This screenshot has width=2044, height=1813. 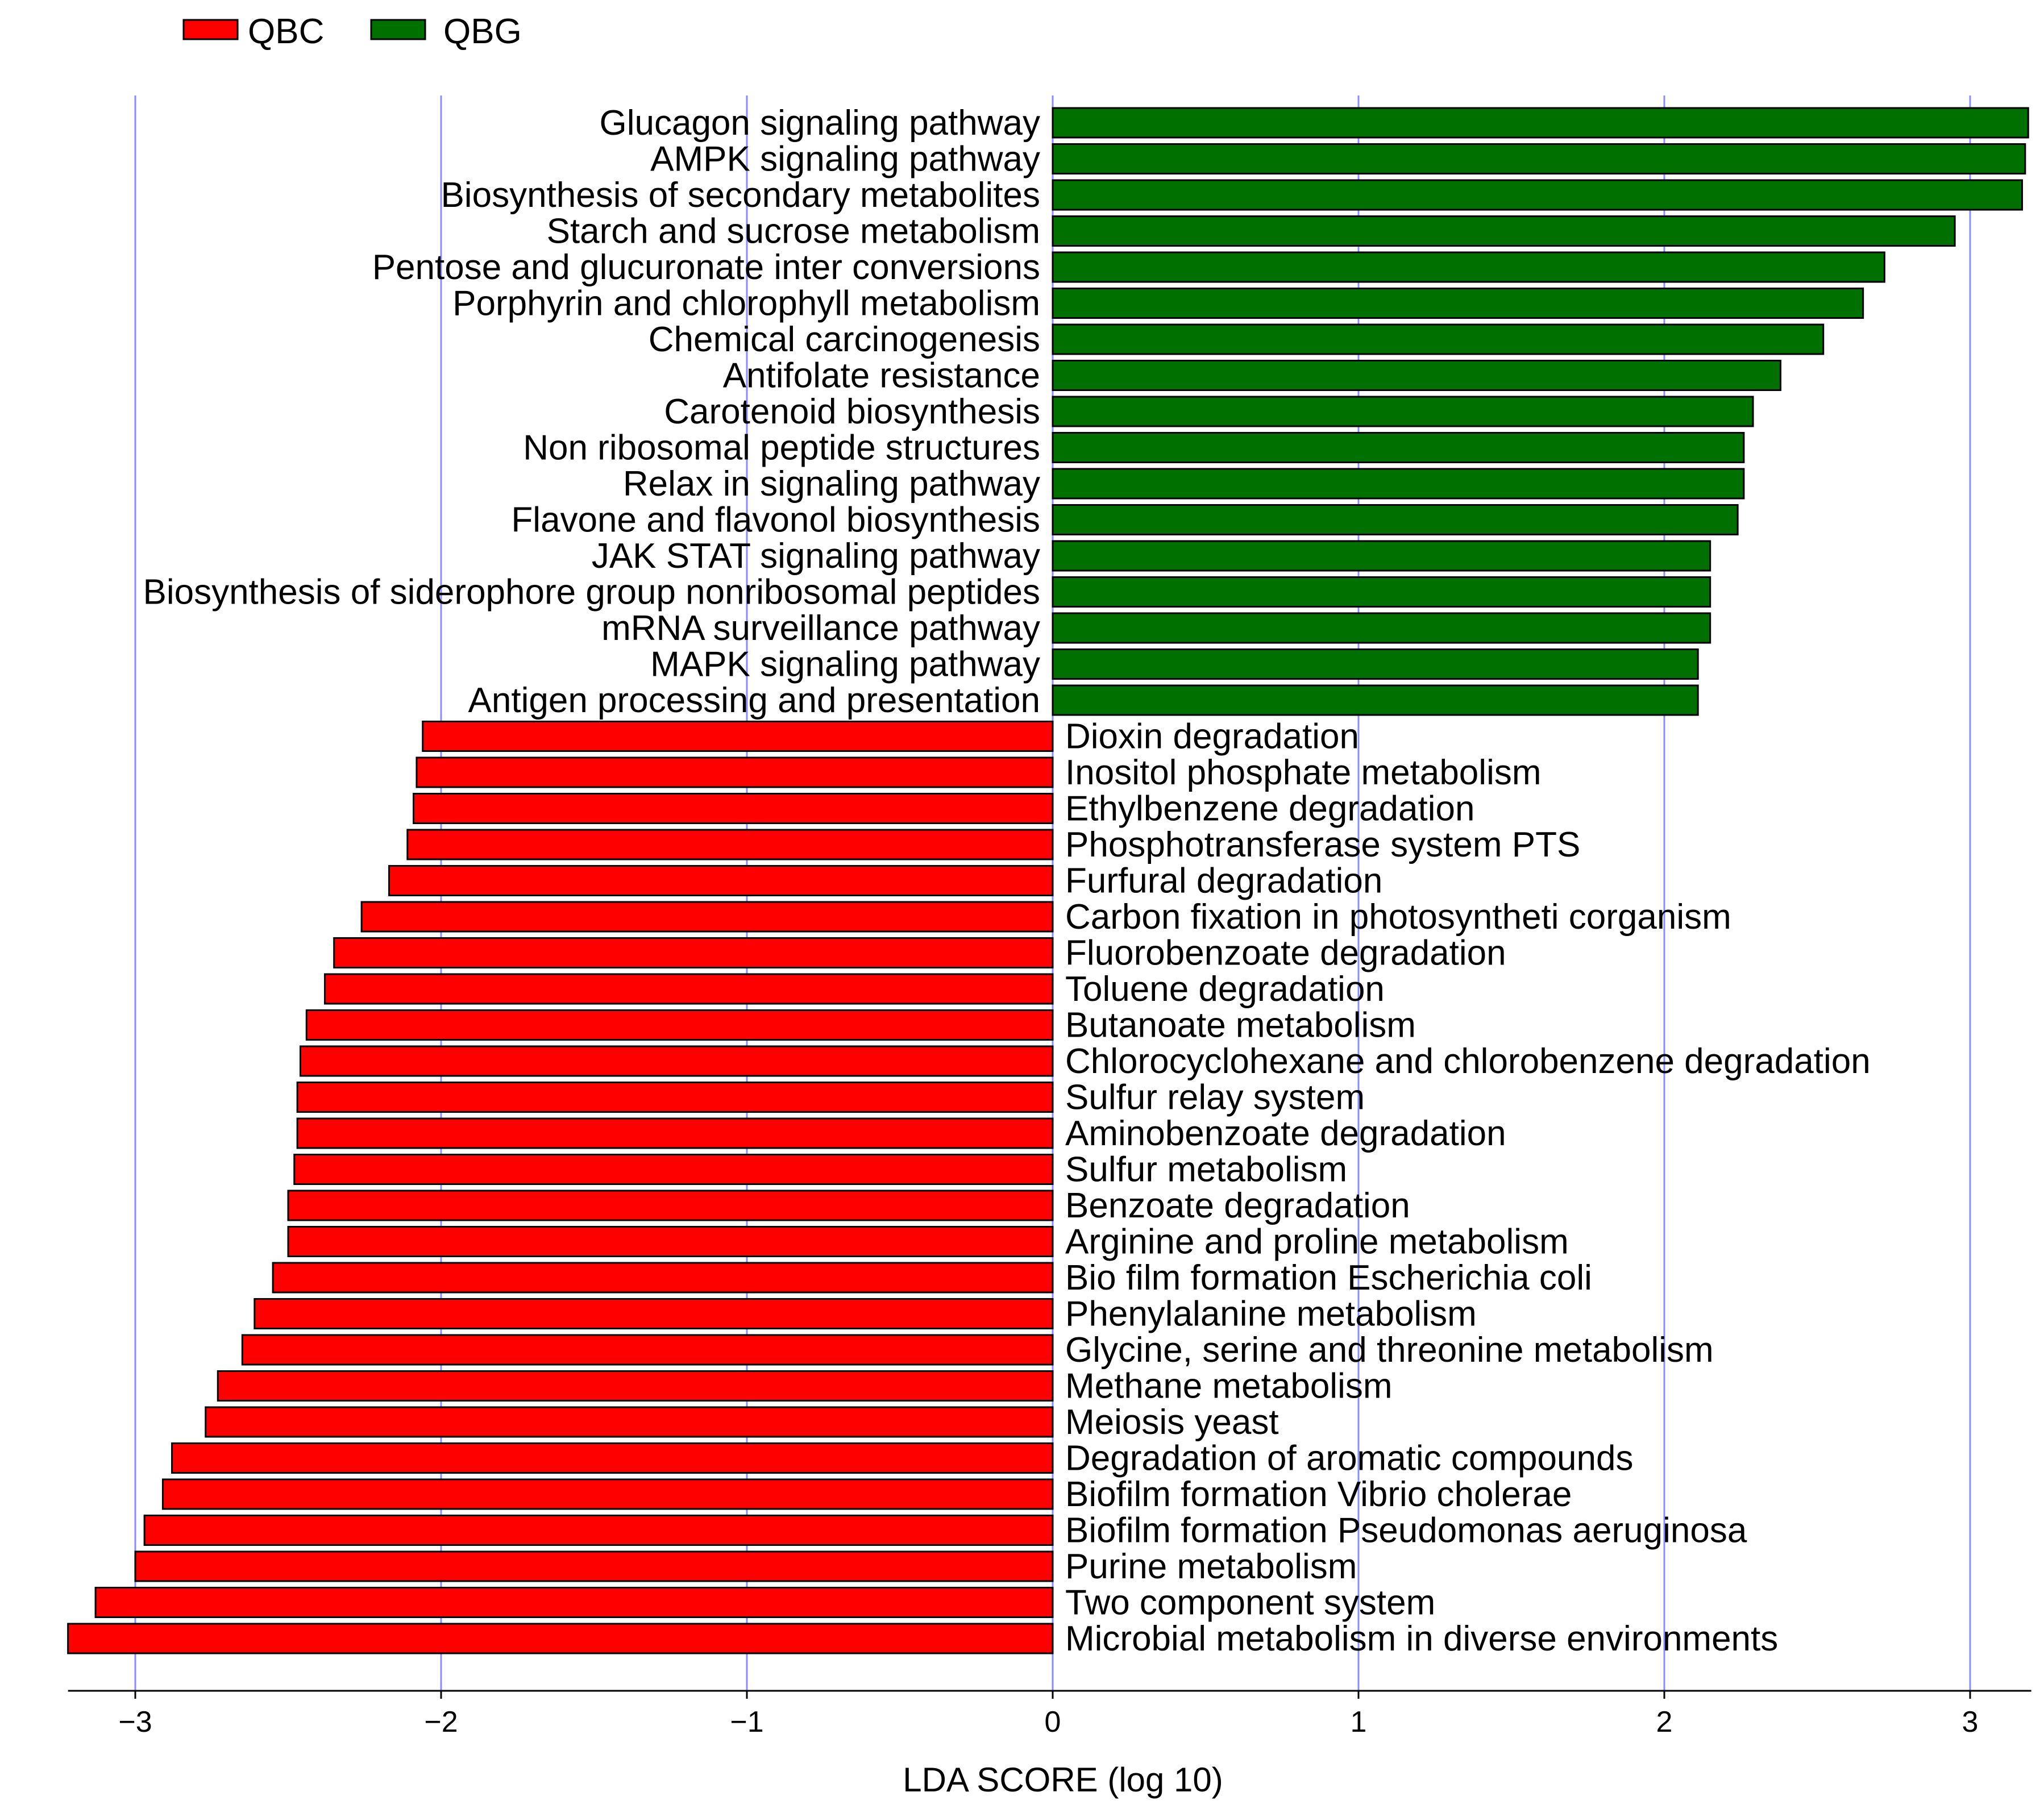 I want to click on category-label: Antifolate resistance, so click(x=881, y=376).